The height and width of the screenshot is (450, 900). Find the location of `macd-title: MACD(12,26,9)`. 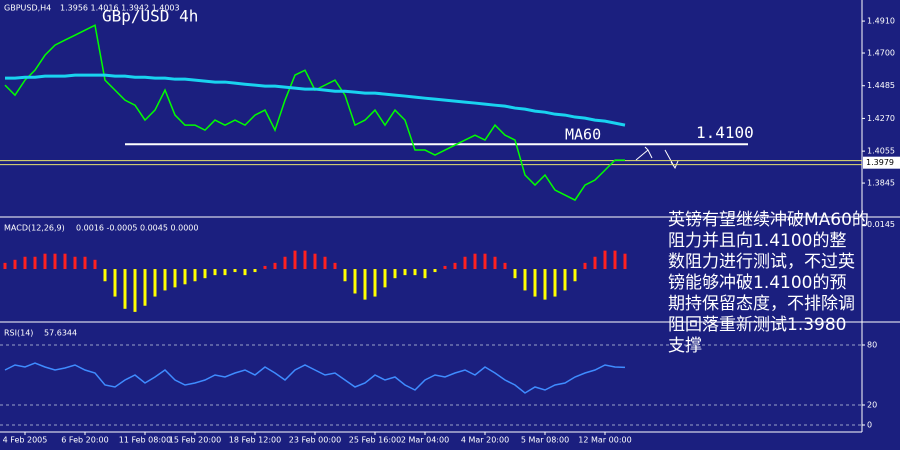

macd-title: MACD(12,26,9) is located at coordinates (34, 228).